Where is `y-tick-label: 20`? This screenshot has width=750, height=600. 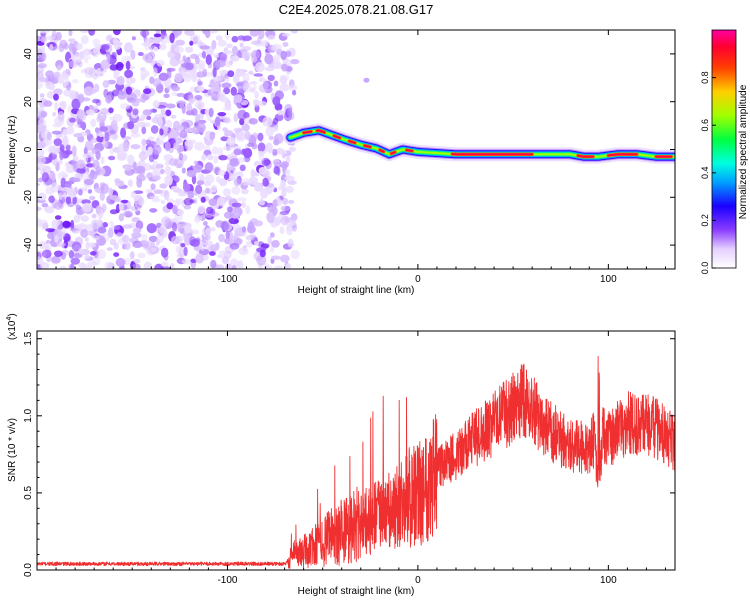 y-tick-label: 20 is located at coordinates (28, 102).